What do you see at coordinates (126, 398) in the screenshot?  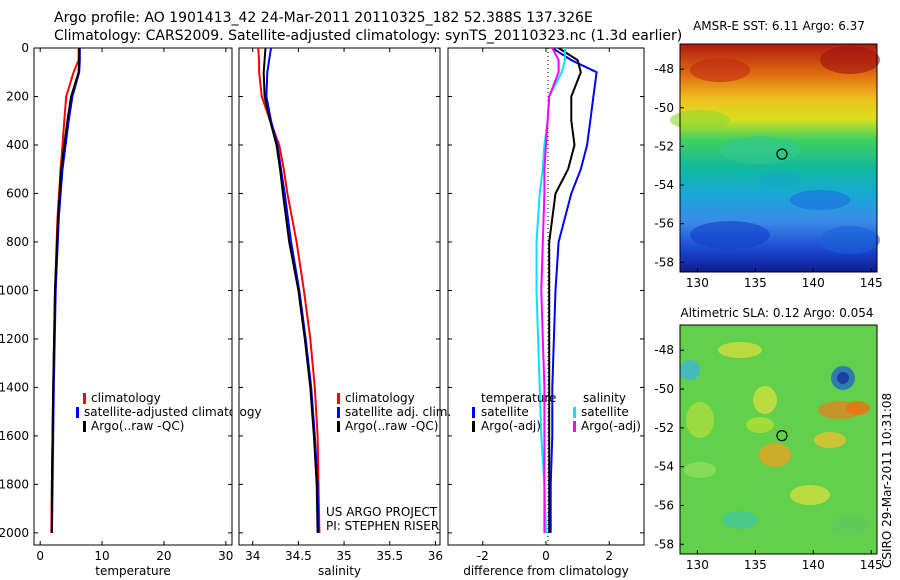 I see `legend-label-climatology: climatology` at bounding box center [126, 398].